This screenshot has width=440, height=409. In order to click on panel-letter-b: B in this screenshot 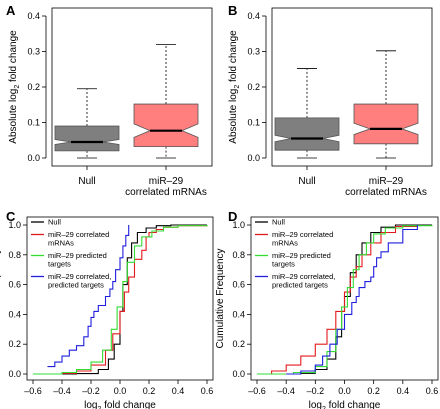, I will do `click(232, 10)`.